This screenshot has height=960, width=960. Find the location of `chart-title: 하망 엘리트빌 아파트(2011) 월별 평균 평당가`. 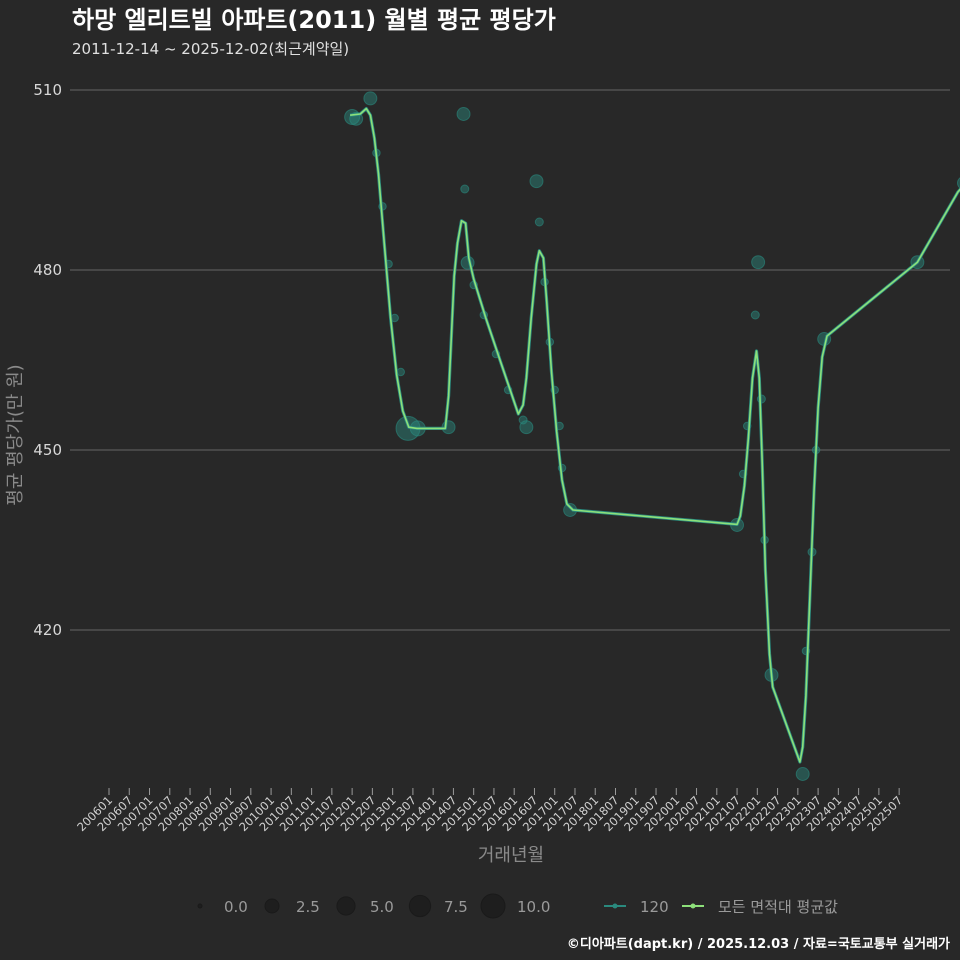

chart-title: 하망 엘리트빌 아파트(2011) 월별 평균 평당가 is located at coordinates (314, 20).